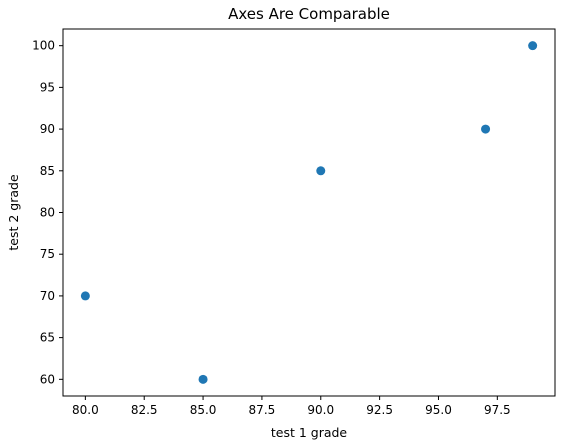  Describe the element at coordinates (13, 212) in the screenshot. I see `y-axis-label: test 2 grade` at that location.